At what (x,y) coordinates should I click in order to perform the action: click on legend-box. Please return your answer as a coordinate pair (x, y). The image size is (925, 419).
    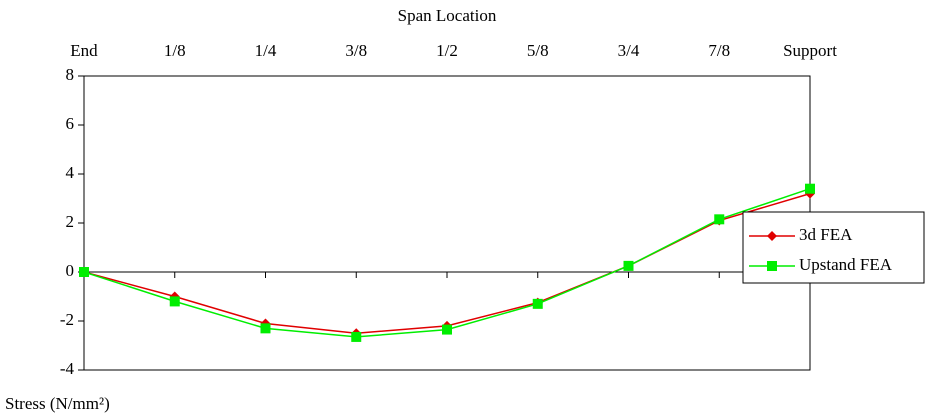
    Looking at the image, I should click on (833, 247).